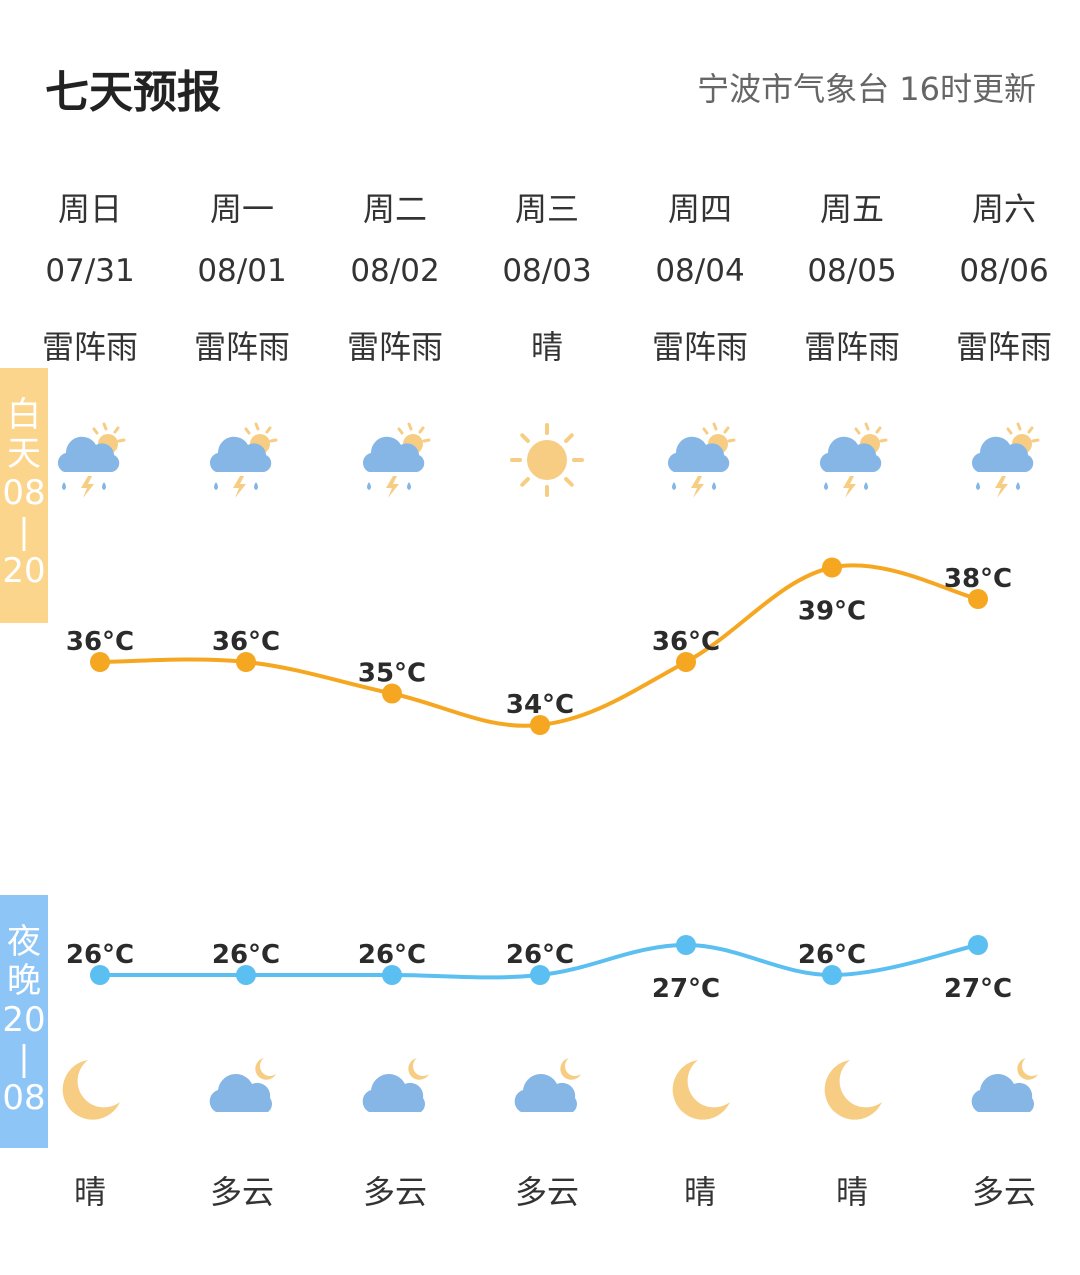 The height and width of the screenshot is (1275, 1080). I want to click on date-label: 08/05, so click(852, 271).